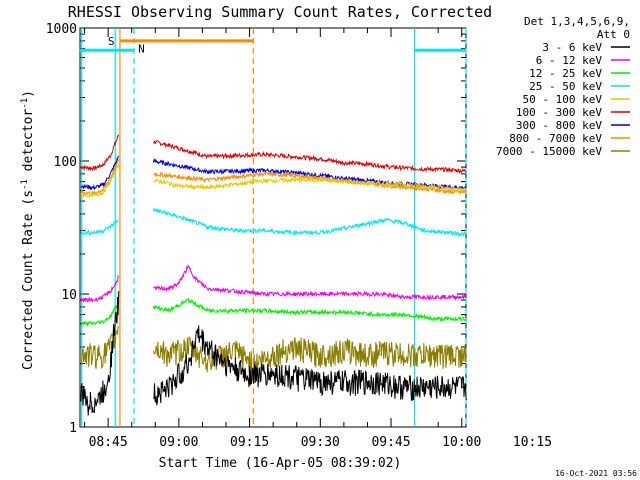 The width and height of the screenshot is (640, 480). What do you see at coordinates (65, 162) in the screenshot?
I see `y-tick-label: 100` at bounding box center [65, 162].